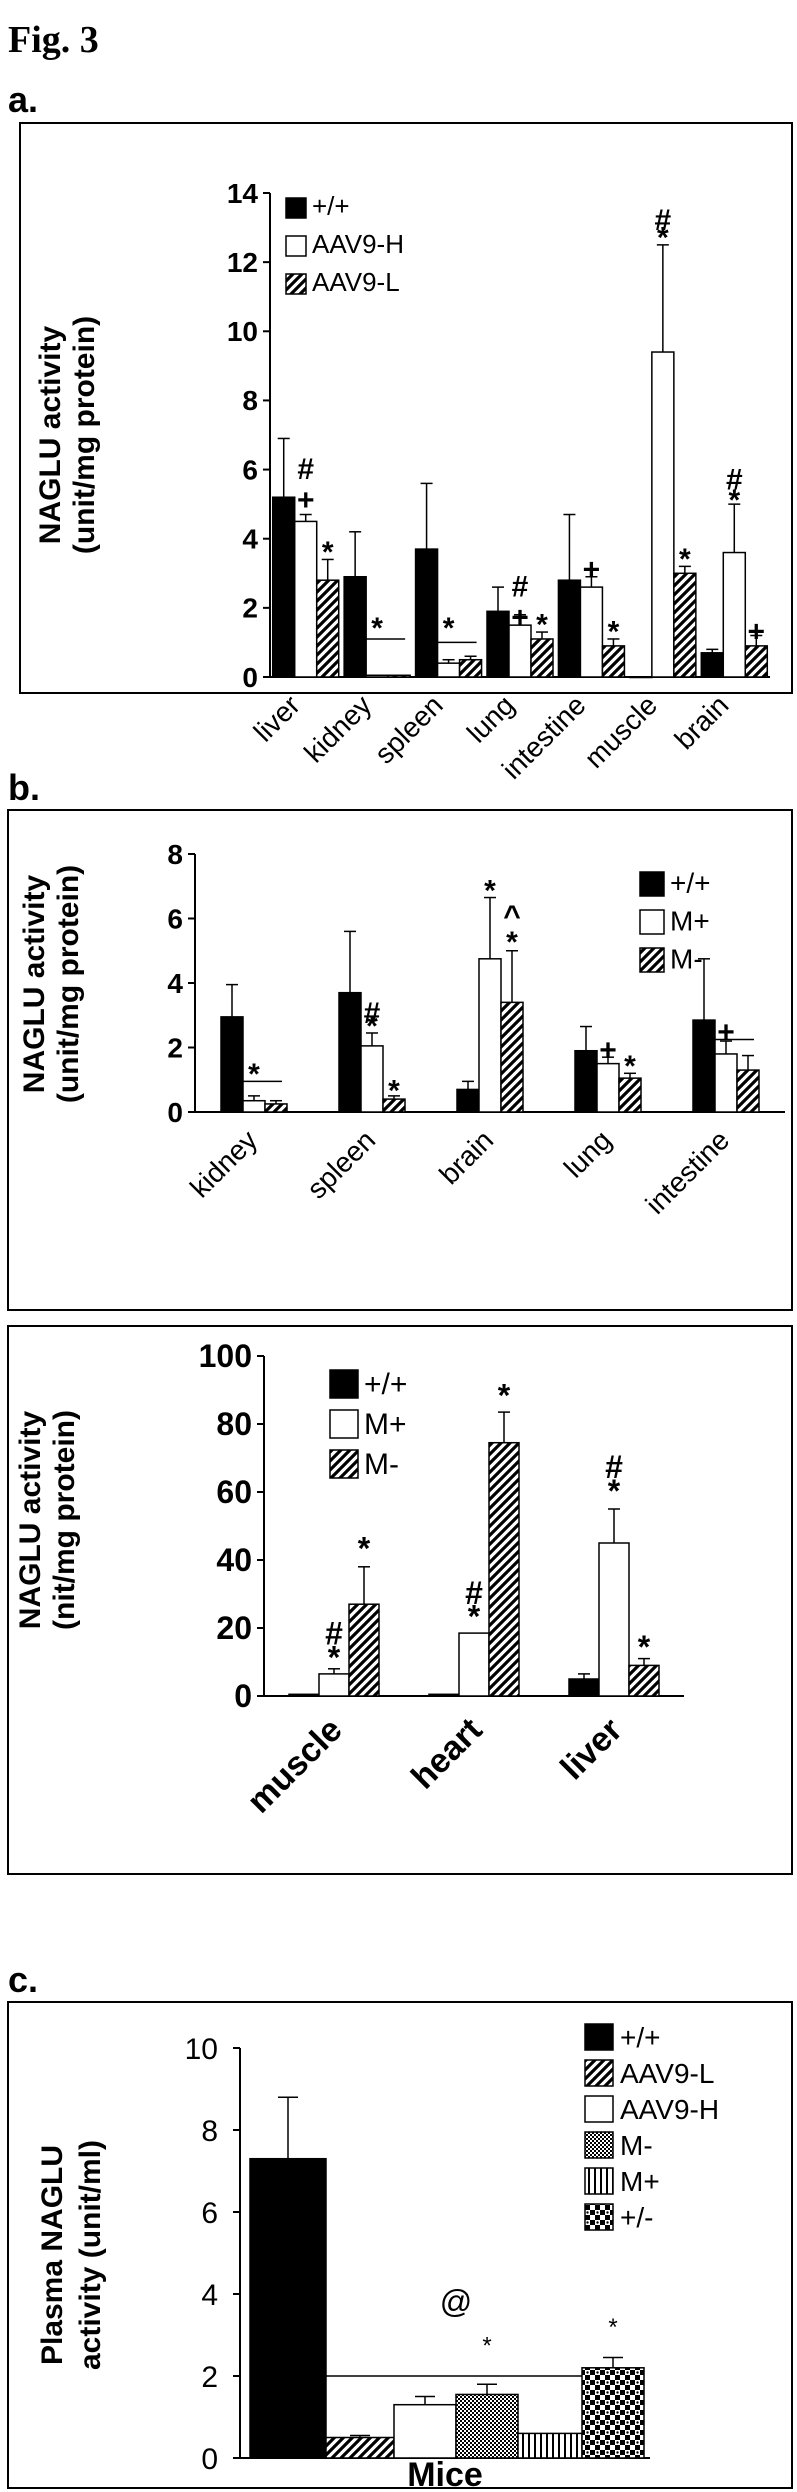 This screenshot has height=2492, width=797. Describe the element at coordinates (223, 1163) in the screenshot. I see `x-category-label: kidney` at that location.